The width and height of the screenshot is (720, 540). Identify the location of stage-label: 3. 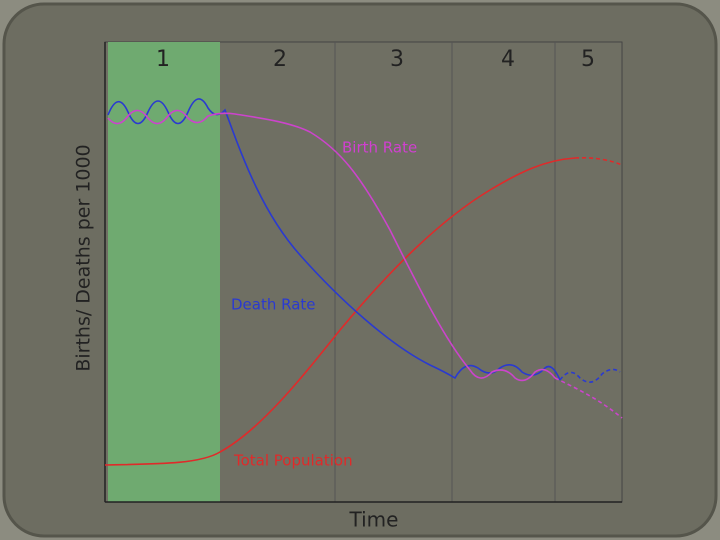
(397, 59).